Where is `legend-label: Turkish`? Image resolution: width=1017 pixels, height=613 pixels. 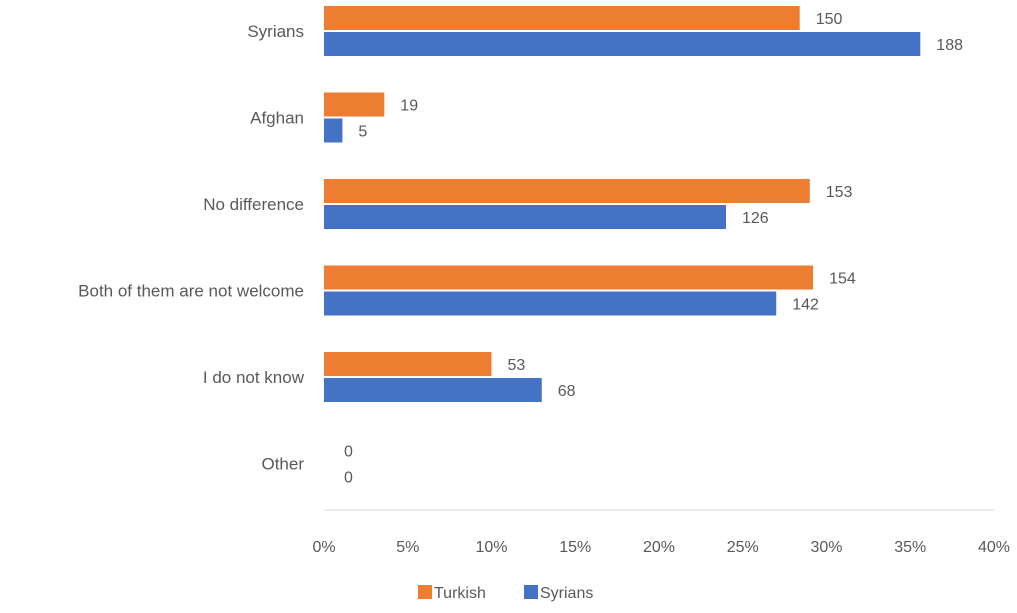
legend-label: Turkish is located at coordinates (460, 593).